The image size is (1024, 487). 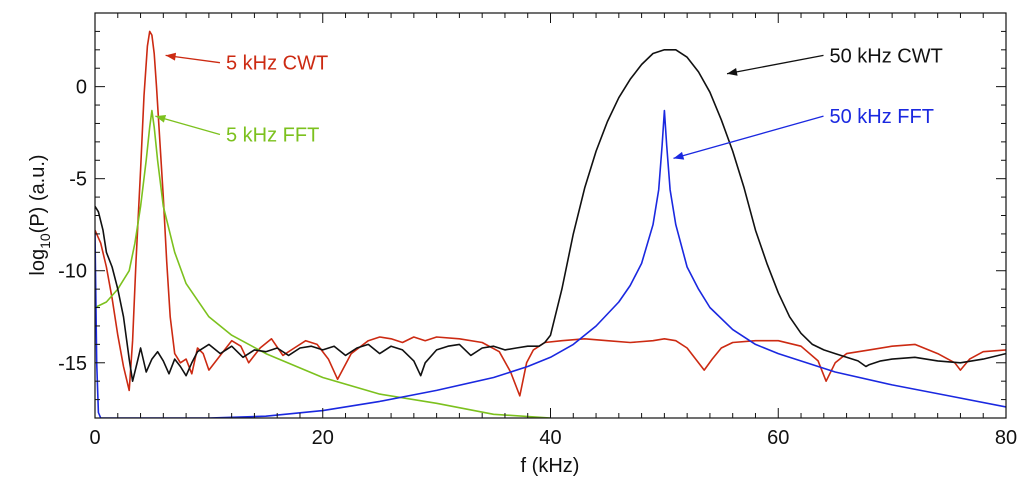 What do you see at coordinates (881, 117) in the screenshot?
I see `annotation-label-50-khz-fft: 50 kHz FFT` at bounding box center [881, 117].